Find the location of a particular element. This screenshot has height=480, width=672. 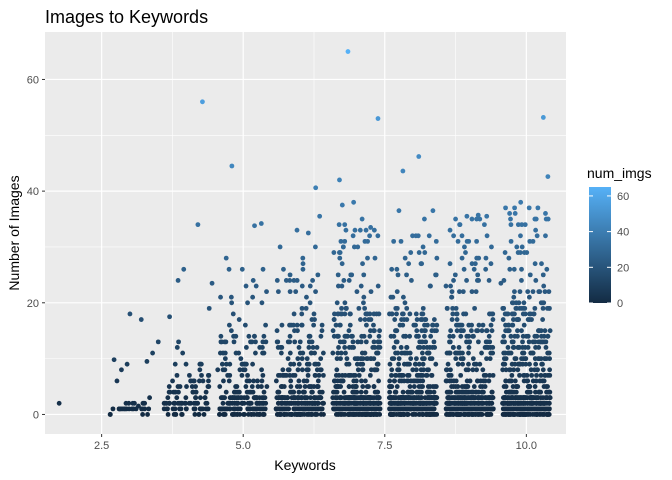

x-axis-title: Keywords is located at coordinates (304, 465).